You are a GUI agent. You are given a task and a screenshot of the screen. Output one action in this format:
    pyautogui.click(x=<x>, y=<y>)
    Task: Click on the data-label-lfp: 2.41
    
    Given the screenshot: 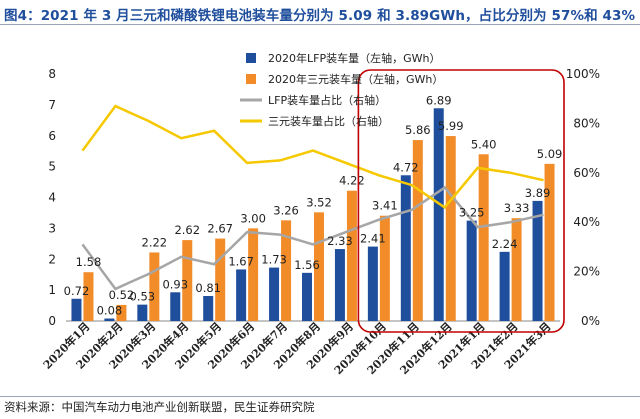 What is the action you would take?
    pyautogui.click(x=373, y=239)
    